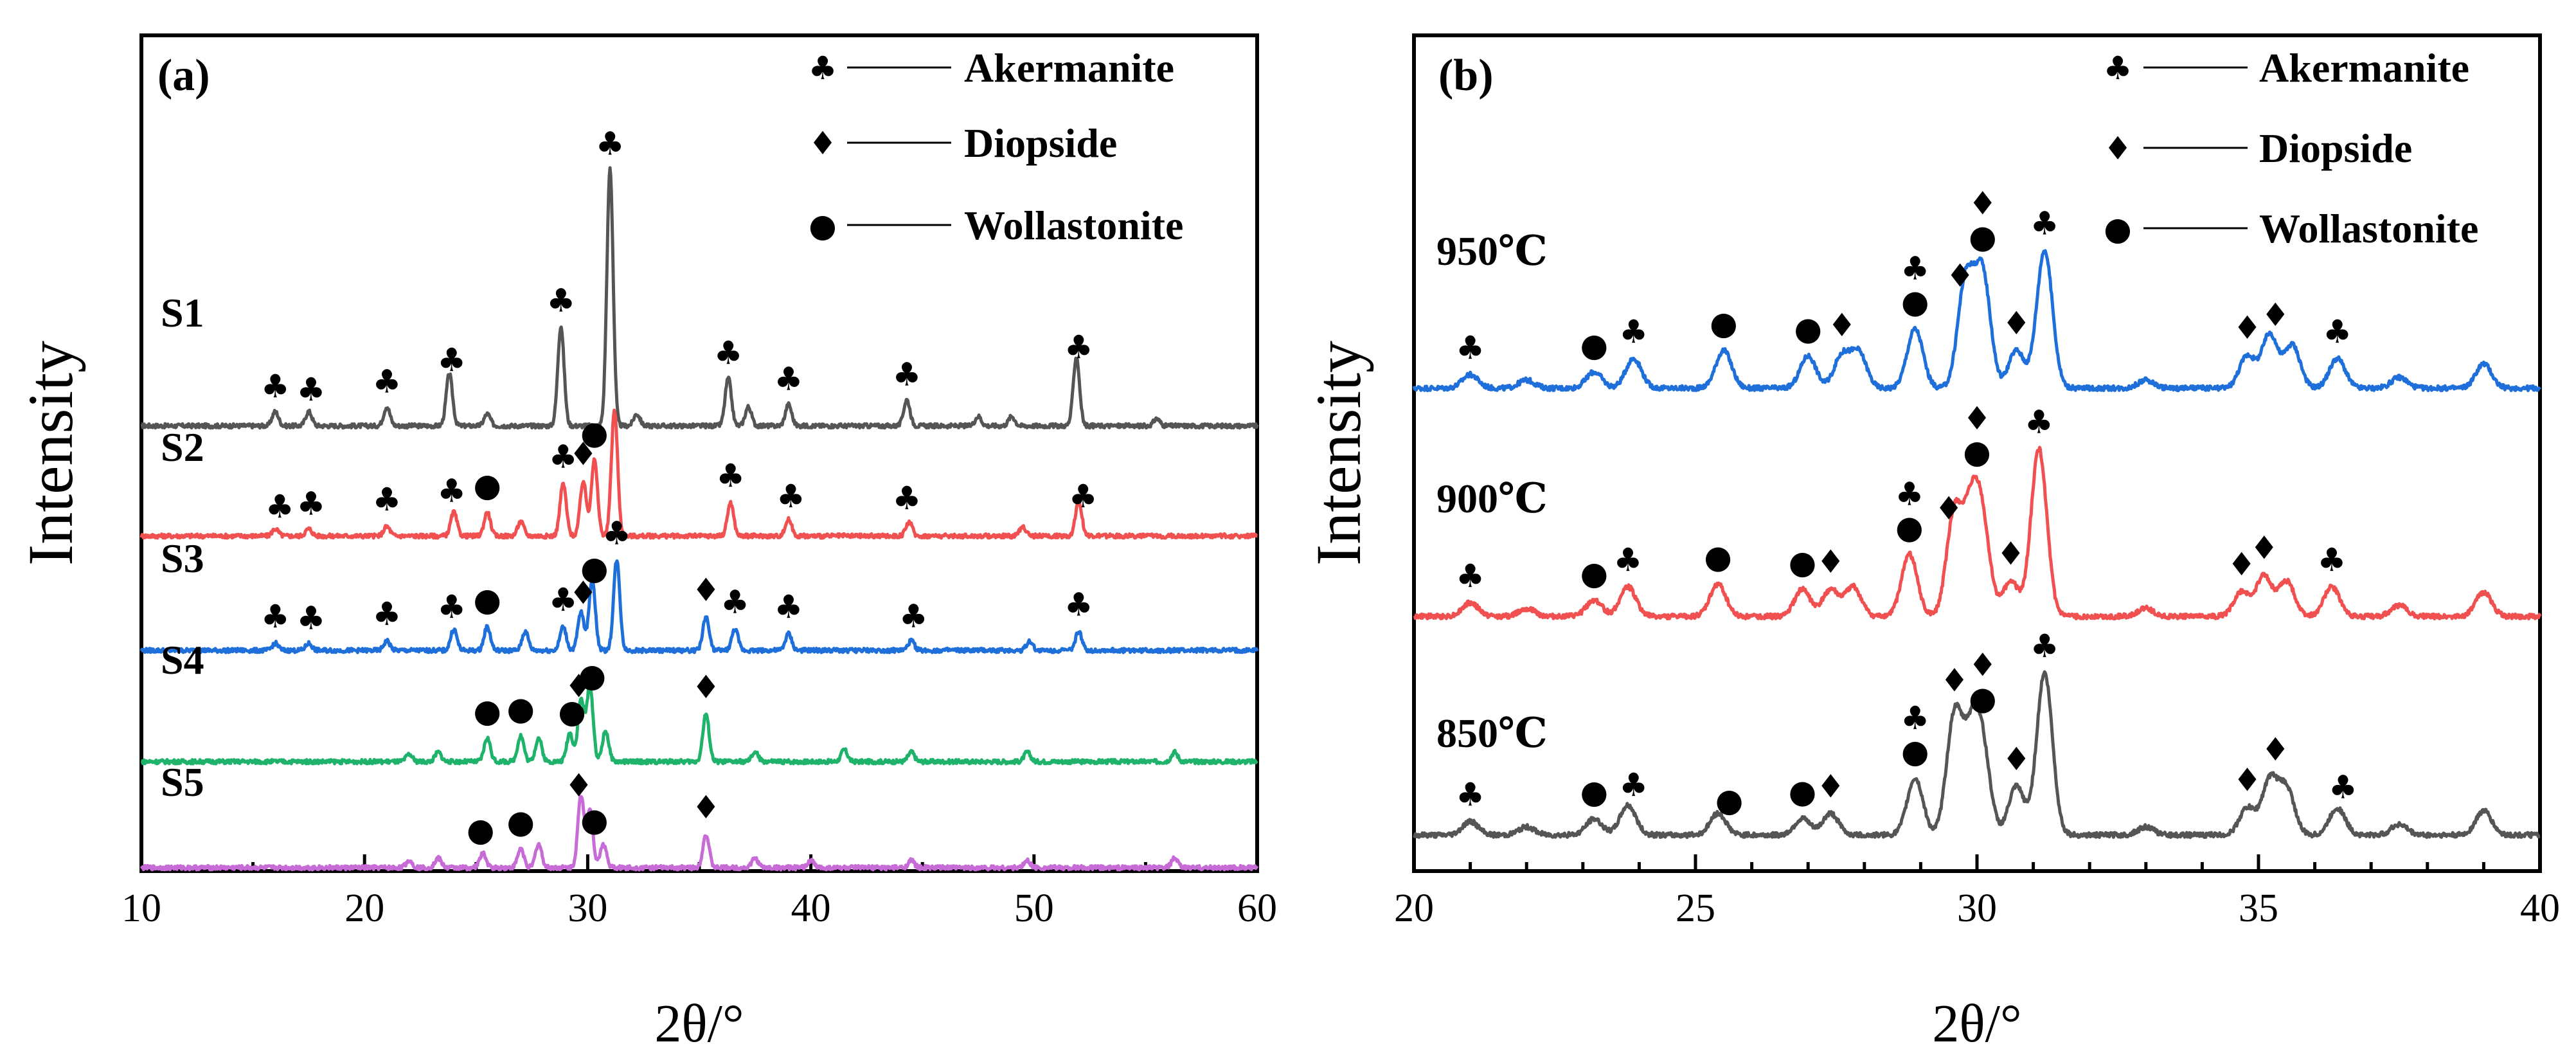 Image resolution: width=2576 pixels, height=1062 pixels. Describe the element at coordinates (183, 75) in the screenshot. I see `panel-a-letter: (a)` at that location.